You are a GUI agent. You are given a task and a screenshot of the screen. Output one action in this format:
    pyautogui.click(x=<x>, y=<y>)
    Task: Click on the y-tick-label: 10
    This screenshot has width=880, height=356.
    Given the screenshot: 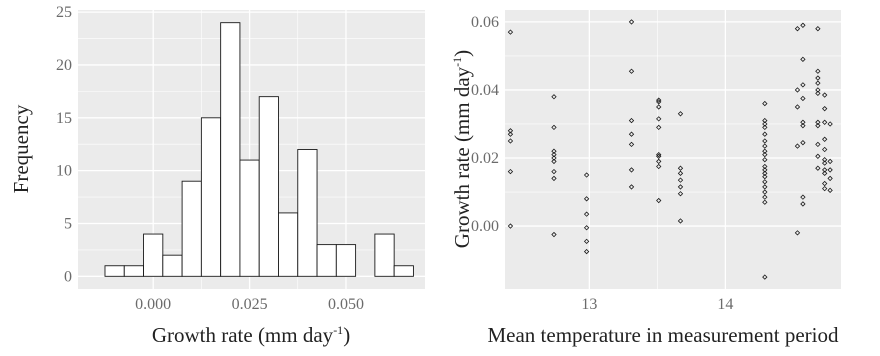 What is the action you would take?
    pyautogui.click(x=64, y=171)
    